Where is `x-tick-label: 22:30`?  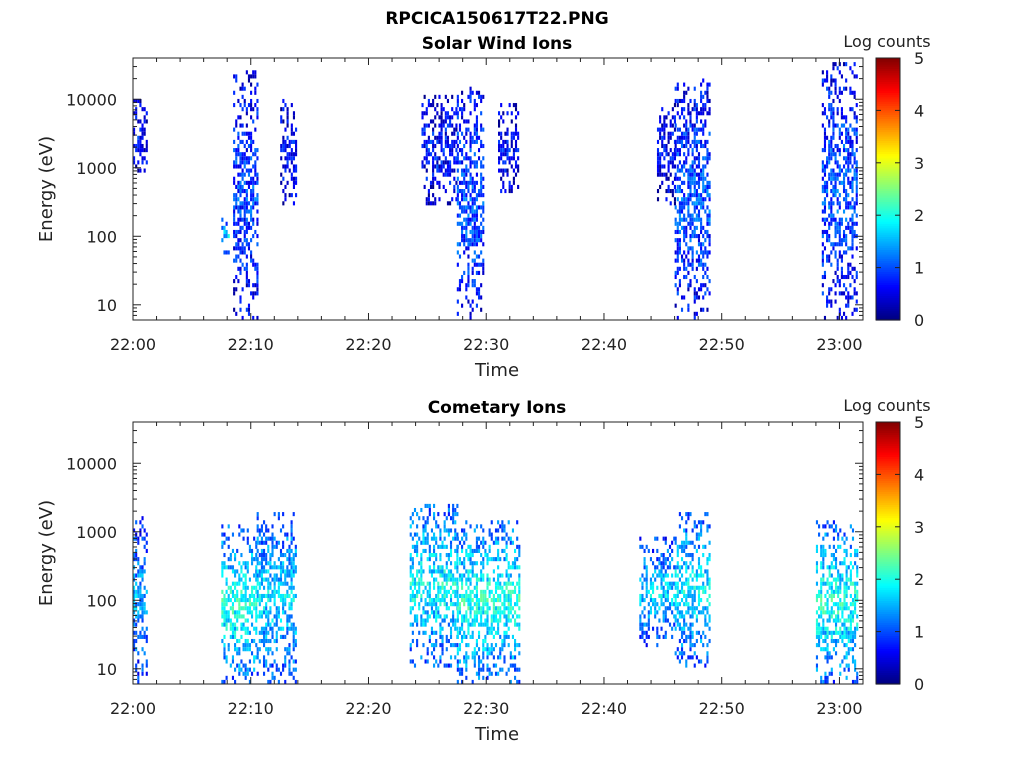
x-tick-label: 22:30 is located at coordinates (486, 344).